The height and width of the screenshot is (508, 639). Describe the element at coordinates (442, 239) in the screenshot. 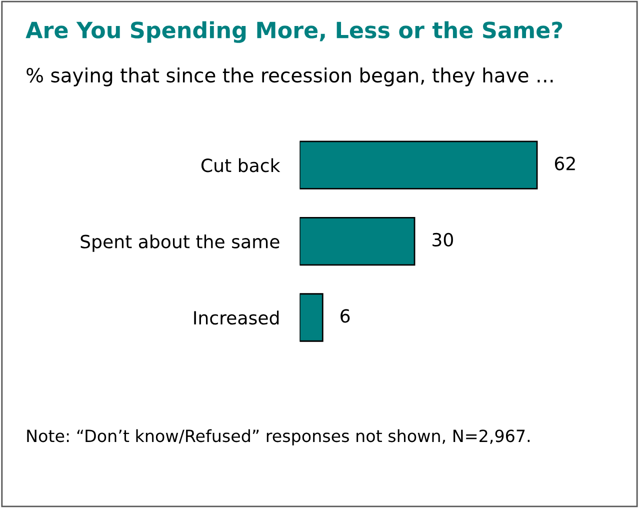

I see `data-label: 30` at that location.